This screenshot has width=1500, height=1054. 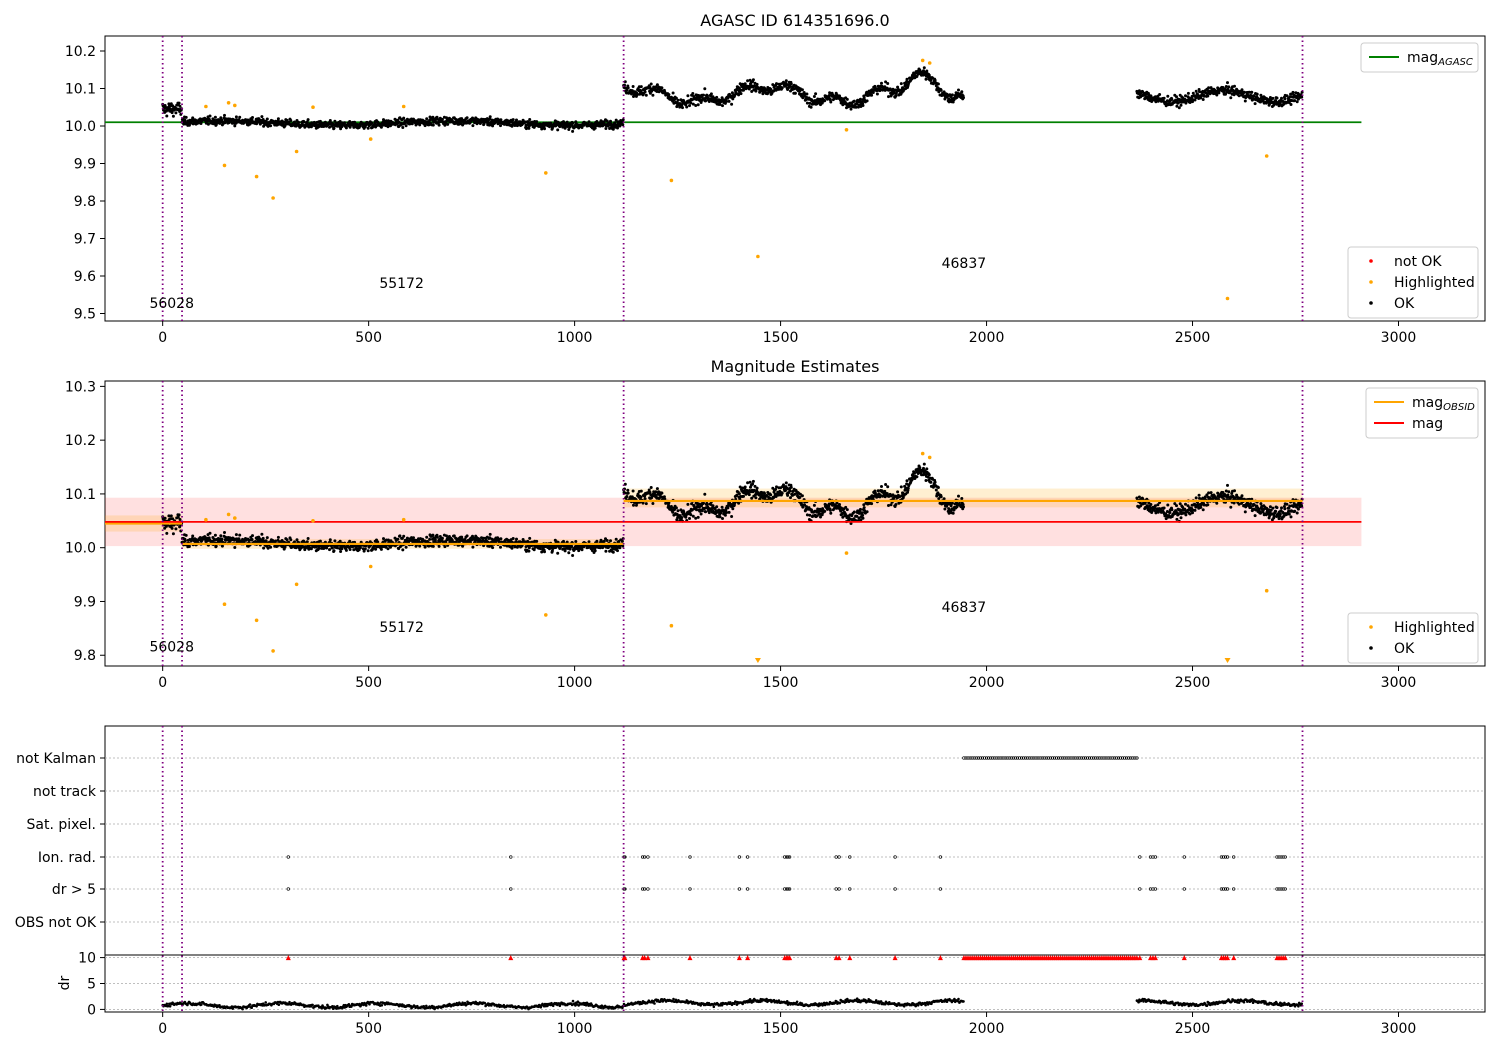 What do you see at coordinates (85, 315) in the screenshot?
I see `agasc-ytick-label: 9.5` at bounding box center [85, 315].